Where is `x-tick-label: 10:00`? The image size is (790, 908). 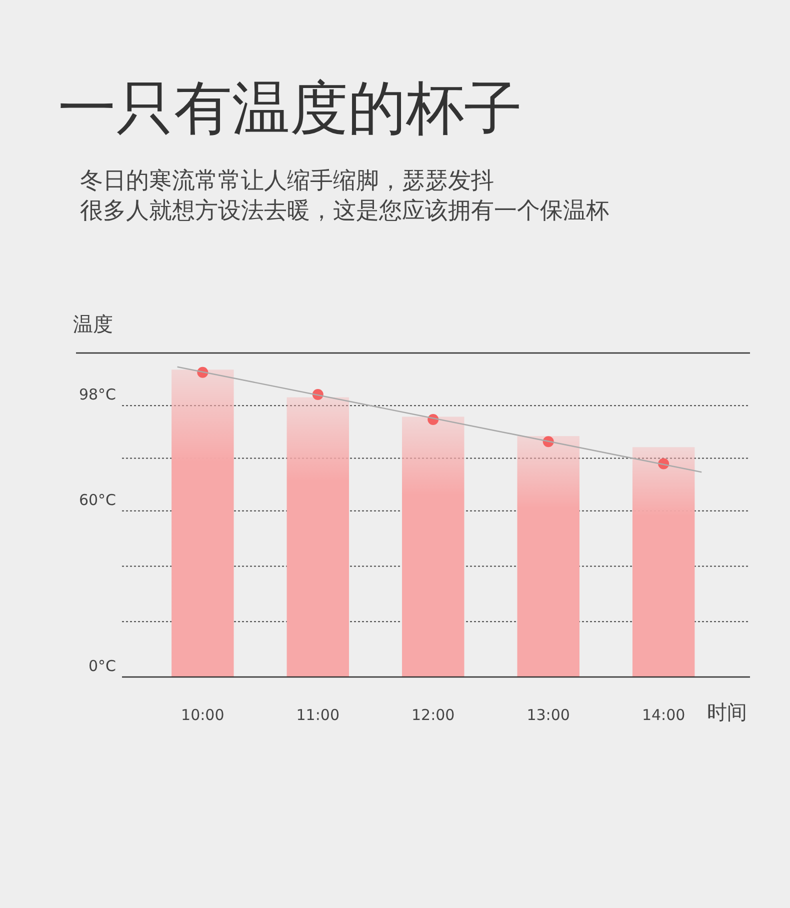
x-tick-label: 10:00 is located at coordinates (202, 715).